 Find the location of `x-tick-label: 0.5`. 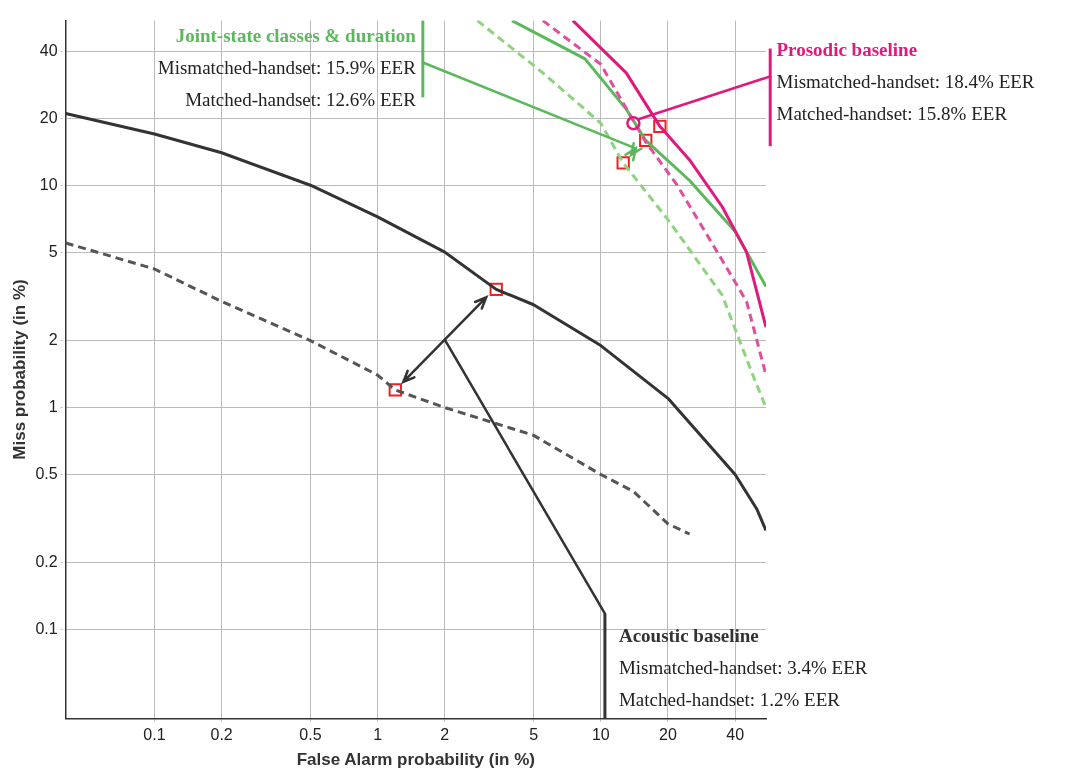

x-tick-label: 0.5 is located at coordinates (310, 735).